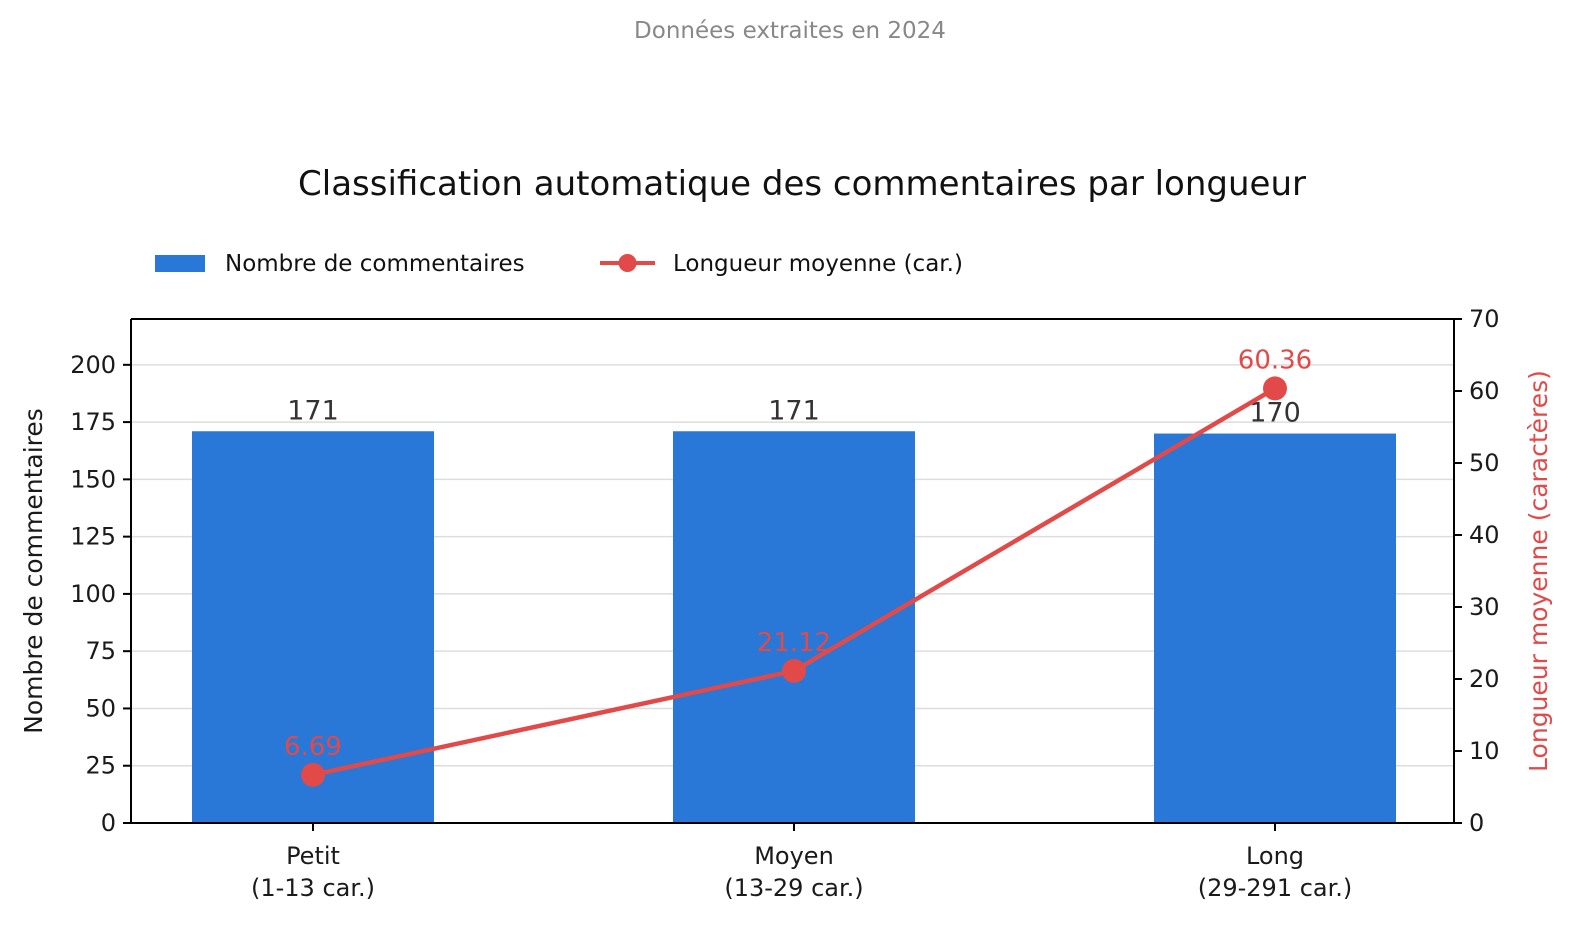 This screenshot has width=1580, height=928. What do you see at coordinates (1275, 888) in the screenshot?
I see `x-tick-label-range: (29-291 car.)` at bounding box center [1275, 888].